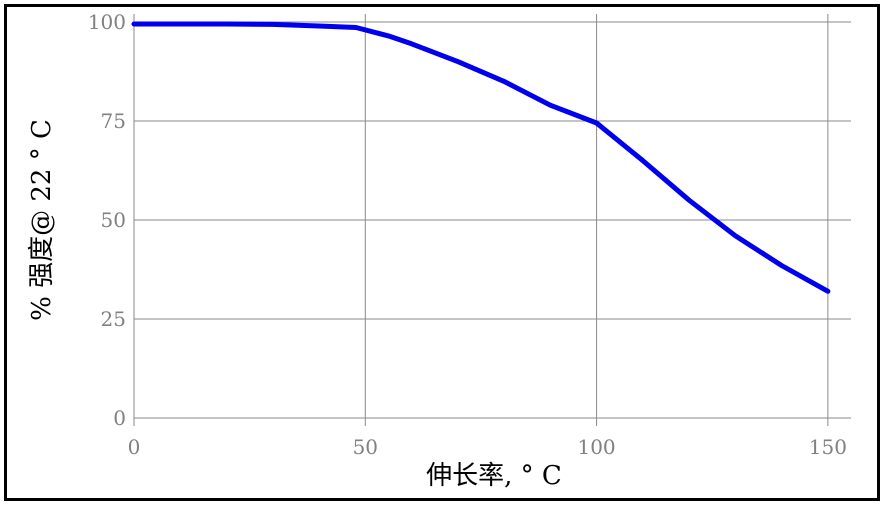 This screenshot has height=505, width=884. I want to click on x-axis-label: 伸长率, ° C, so click(494, 476).